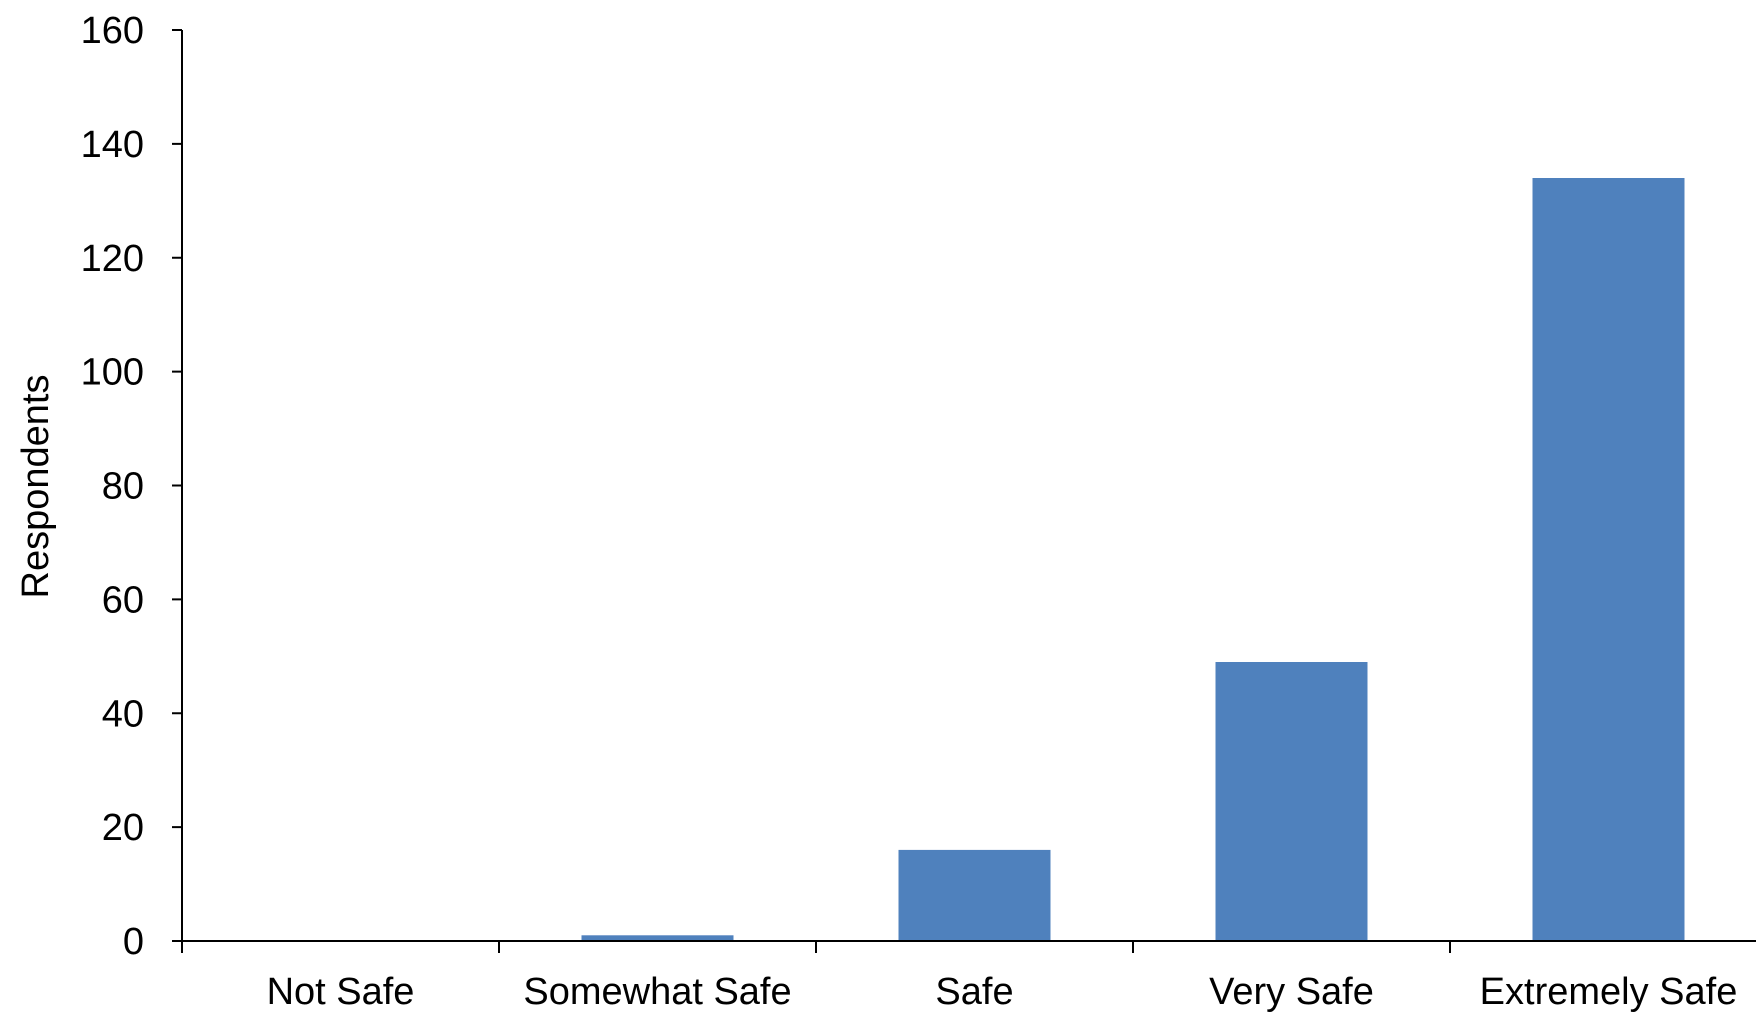  What do you see at coordinates (657, 992) in the screenshot?
I see `x-tick-label: Somewhat Safe` at bounding box center [657, 992].